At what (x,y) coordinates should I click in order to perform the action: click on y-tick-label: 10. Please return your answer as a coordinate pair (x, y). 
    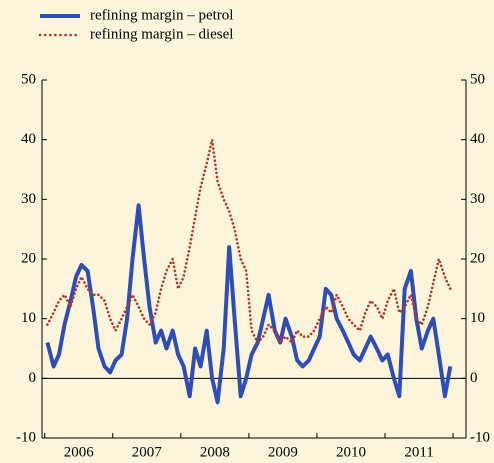
    Looking at the image, I should click on (28, 318).